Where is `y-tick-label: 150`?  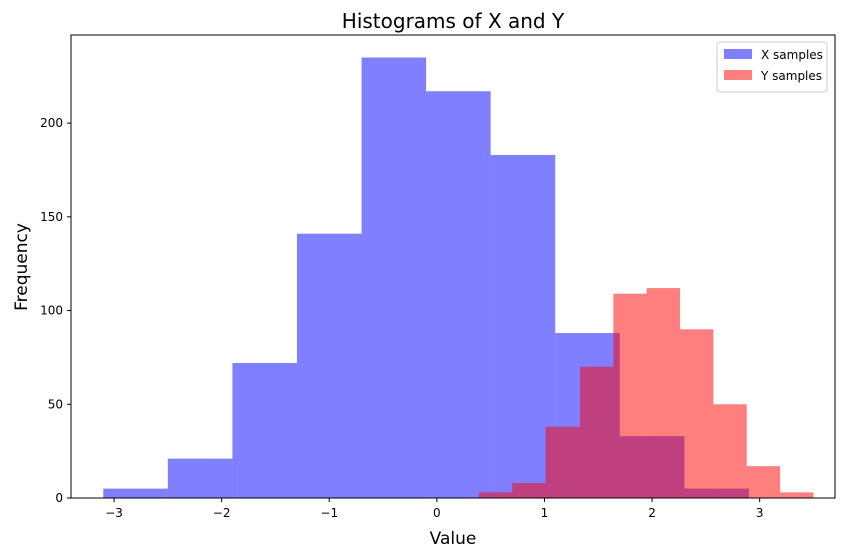
y-tick-label: 150 is located at coordinates (51, 217).